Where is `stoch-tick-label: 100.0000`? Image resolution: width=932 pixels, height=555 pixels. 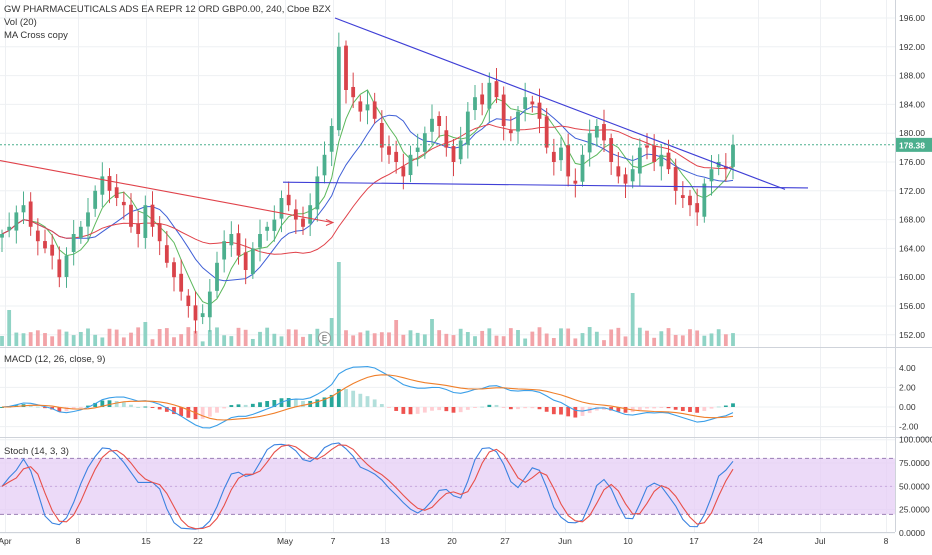
stoch-tick-label: 100.0000 is located at coordinates (915, 440).